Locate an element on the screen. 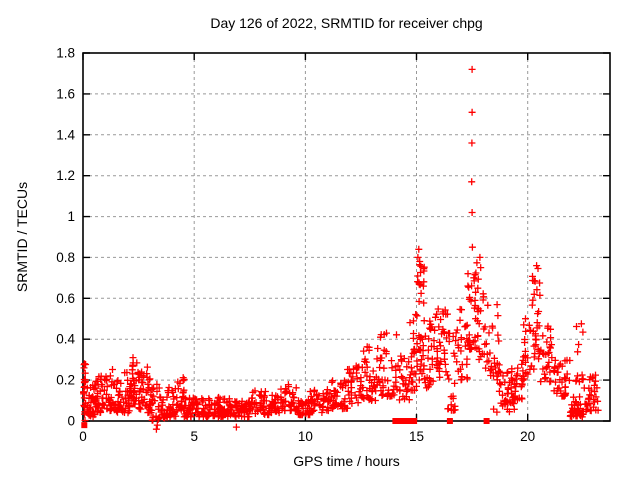 This screenshot has height=480, width=640. x-tick-label: 5 is located at coordinates (194, 436).